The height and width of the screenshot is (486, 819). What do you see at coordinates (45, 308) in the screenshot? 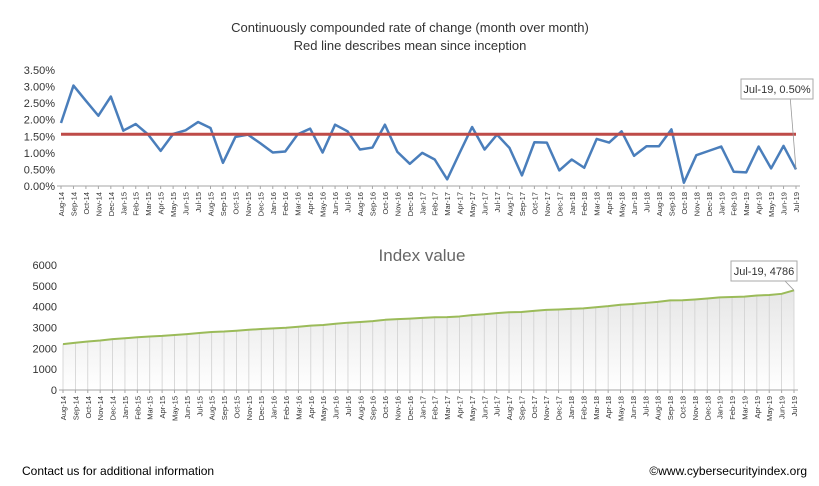
I see `y-tick-label: 4000` at bounding box center [45, 308].